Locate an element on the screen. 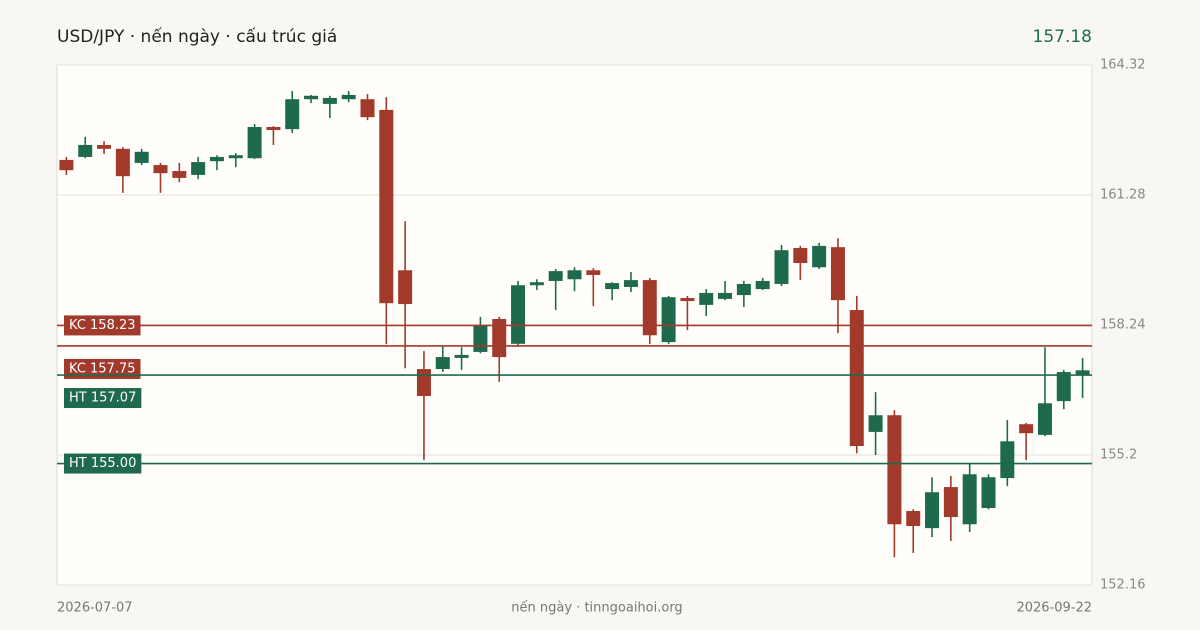  level-label: HT 155.00 is located at coordinates (102, 463).